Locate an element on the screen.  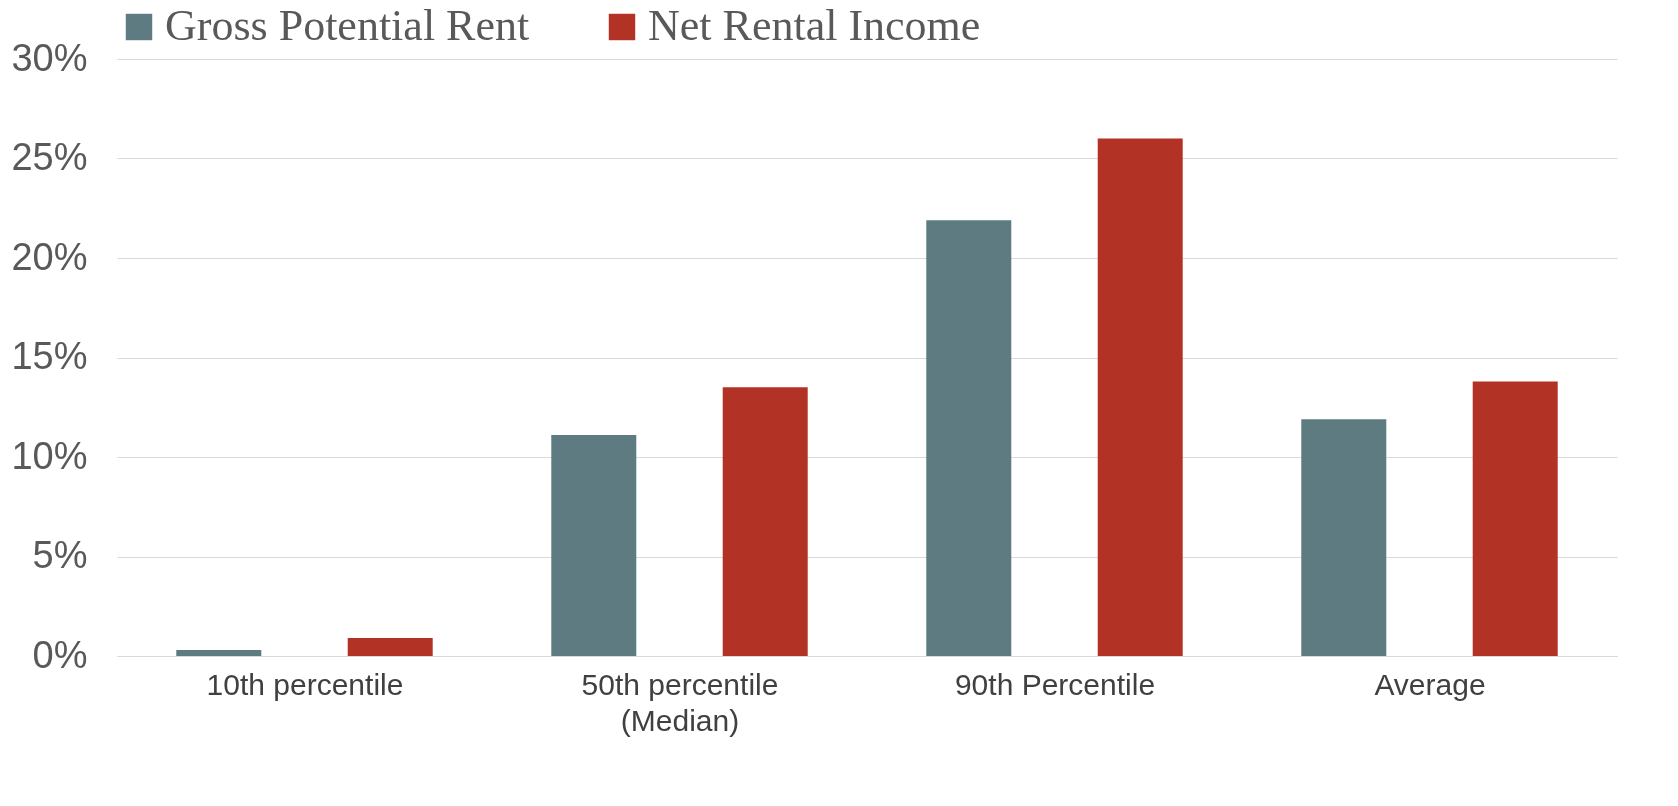
x-tick-label: 50th percentile (Median) is located at coordinates (680, 702).